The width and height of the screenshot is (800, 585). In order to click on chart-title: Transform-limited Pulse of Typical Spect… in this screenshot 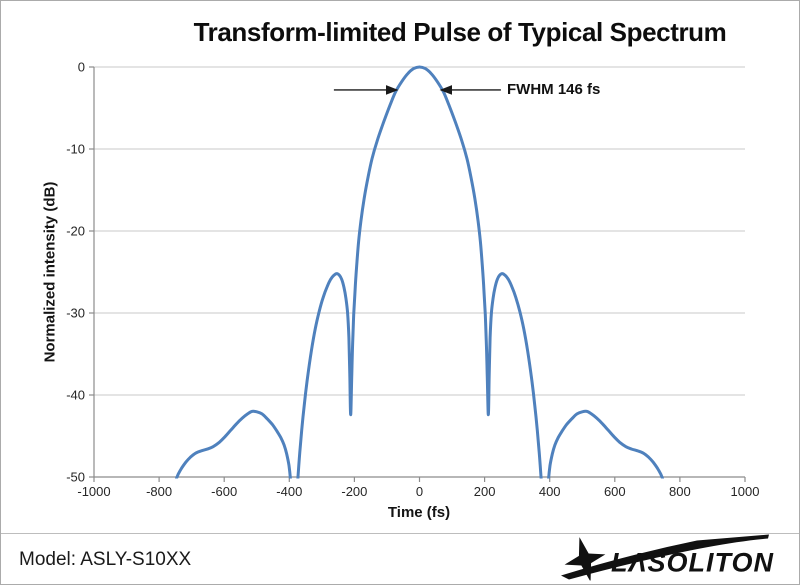, I will do `click(460, 32)`.